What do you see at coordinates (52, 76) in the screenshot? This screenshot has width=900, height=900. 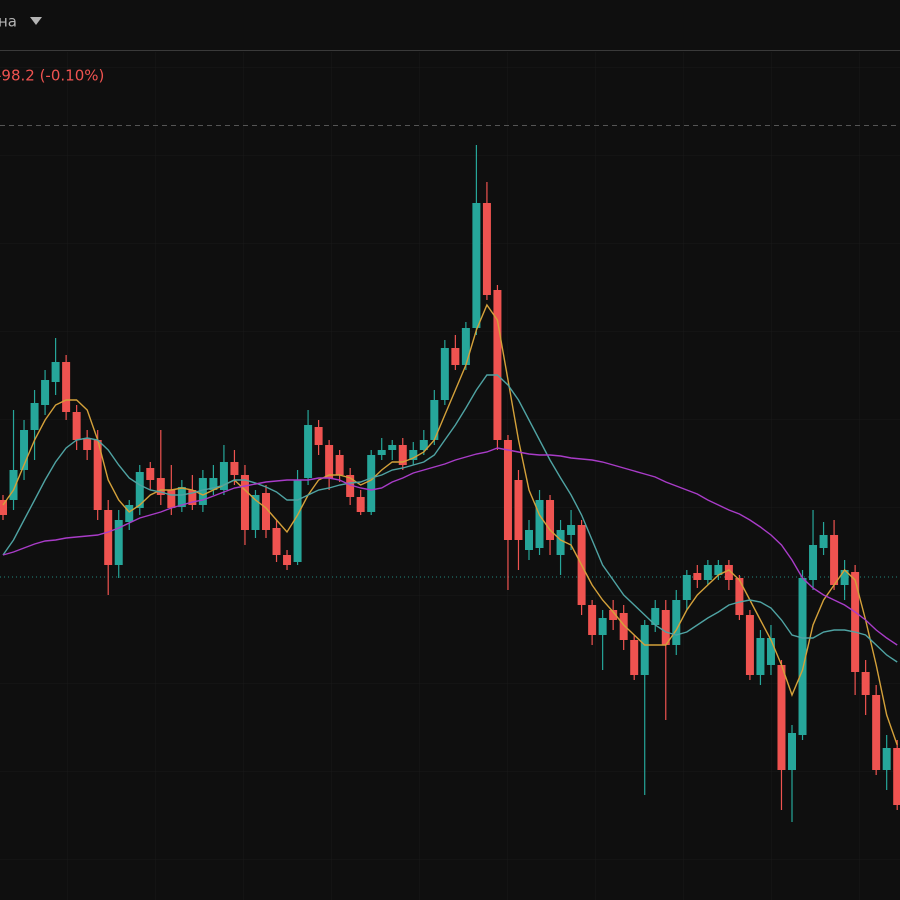 I see `change-label: -98.2 (-0.10%)` at bounding box center [52, 76].